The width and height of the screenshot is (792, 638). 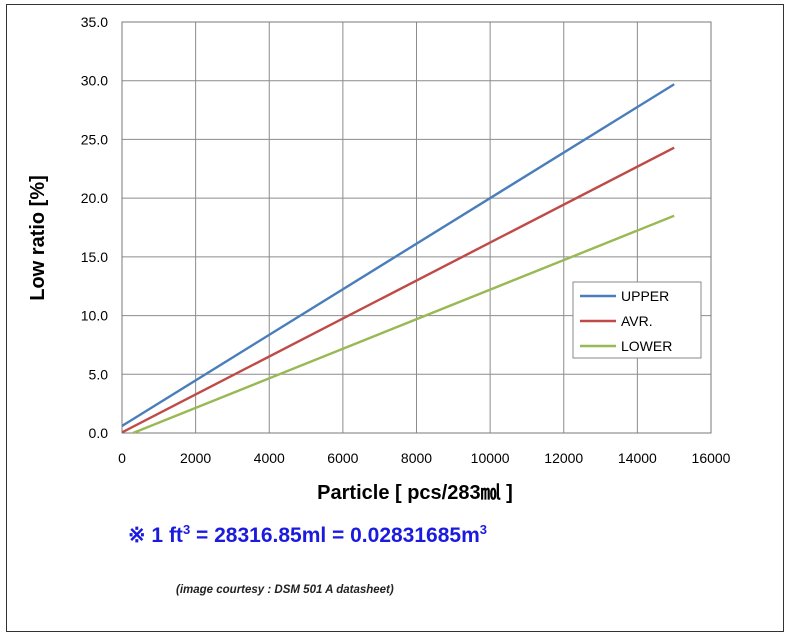 I want to click on x-tick-label: 16000, so click(x=711, y=458).